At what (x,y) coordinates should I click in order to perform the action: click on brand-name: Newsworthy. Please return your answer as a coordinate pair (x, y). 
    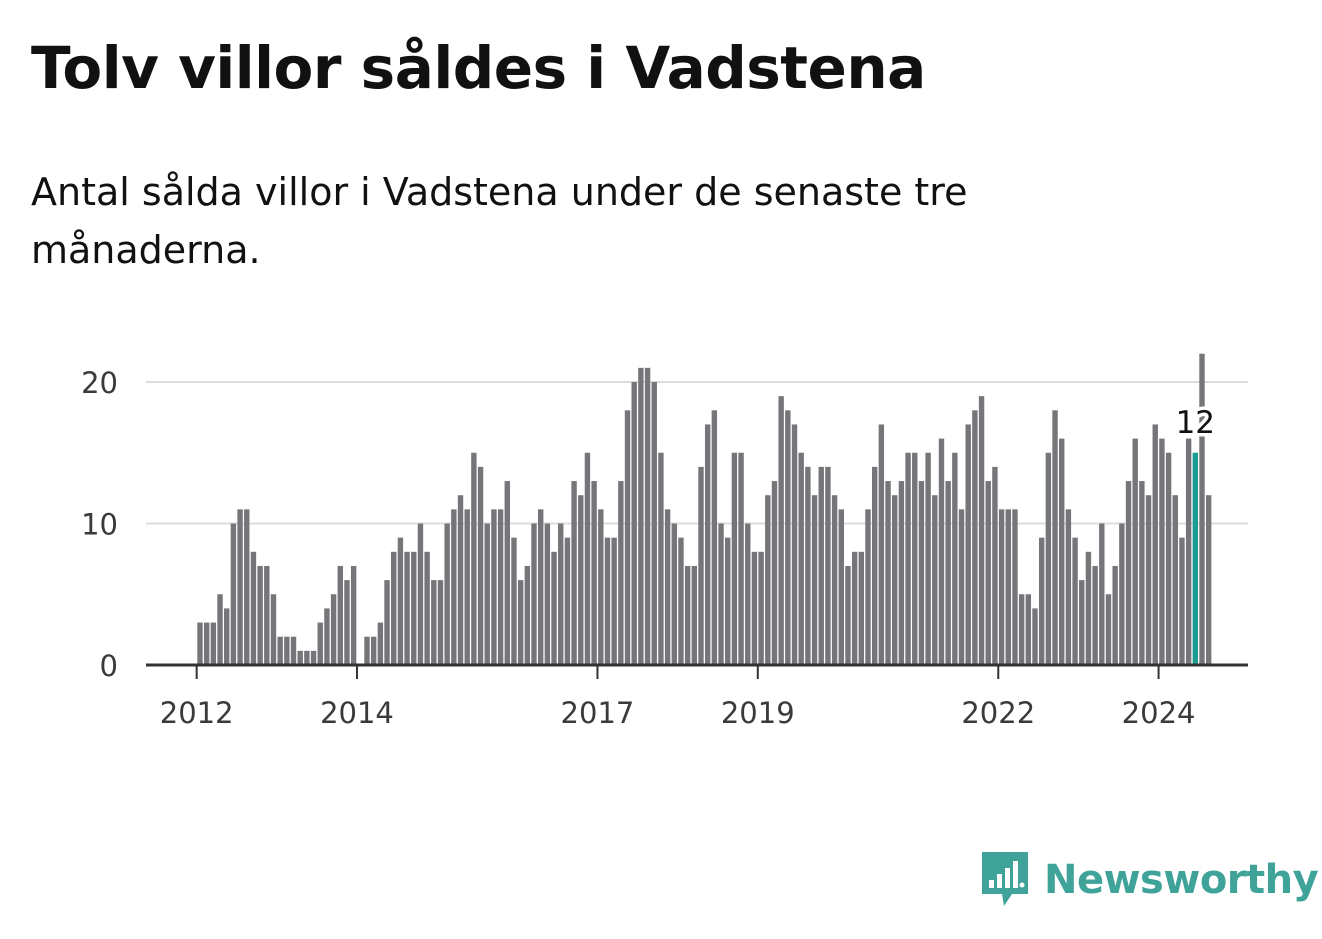
    Looking at the image, I should click on (1181, 880).